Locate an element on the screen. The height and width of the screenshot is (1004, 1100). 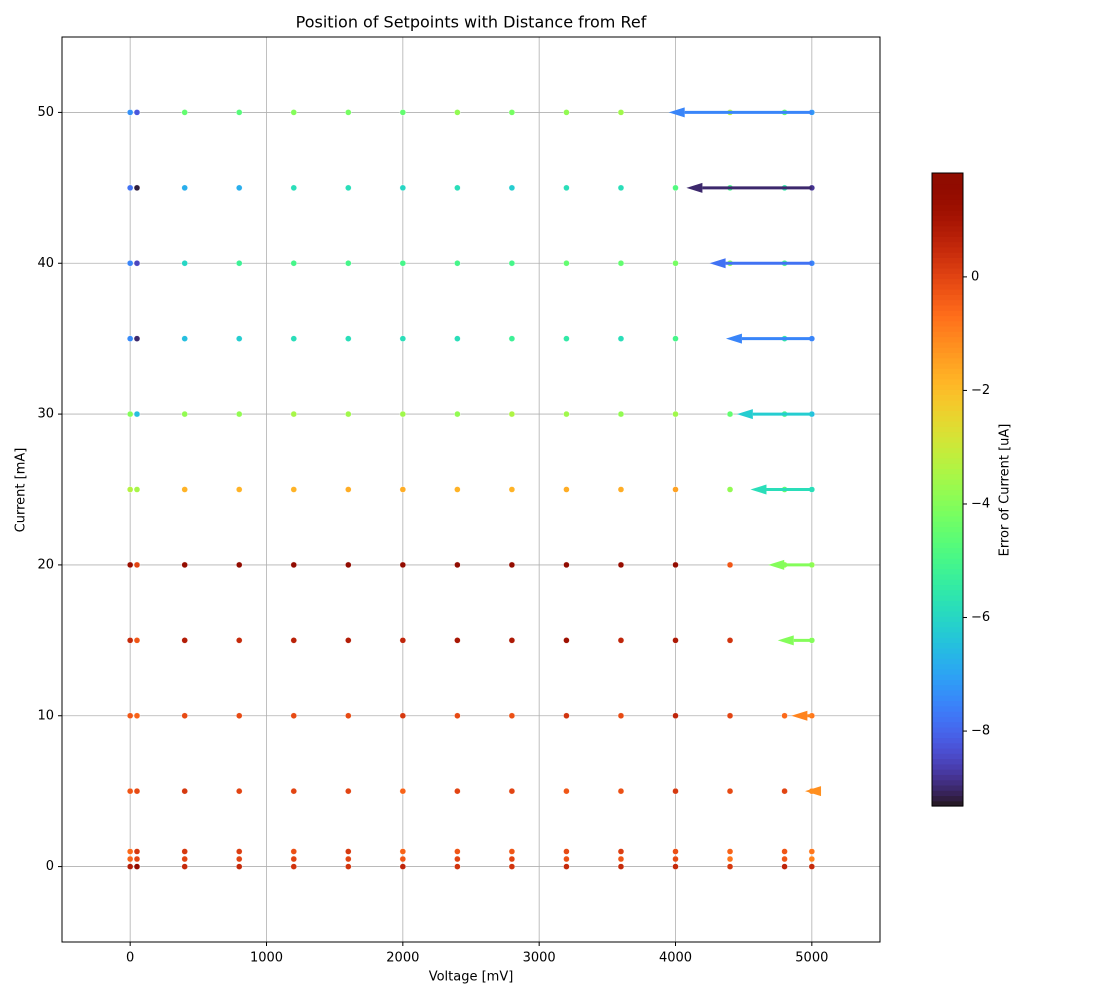
y-tick-label: 0 is located at coordinates (50, 866).